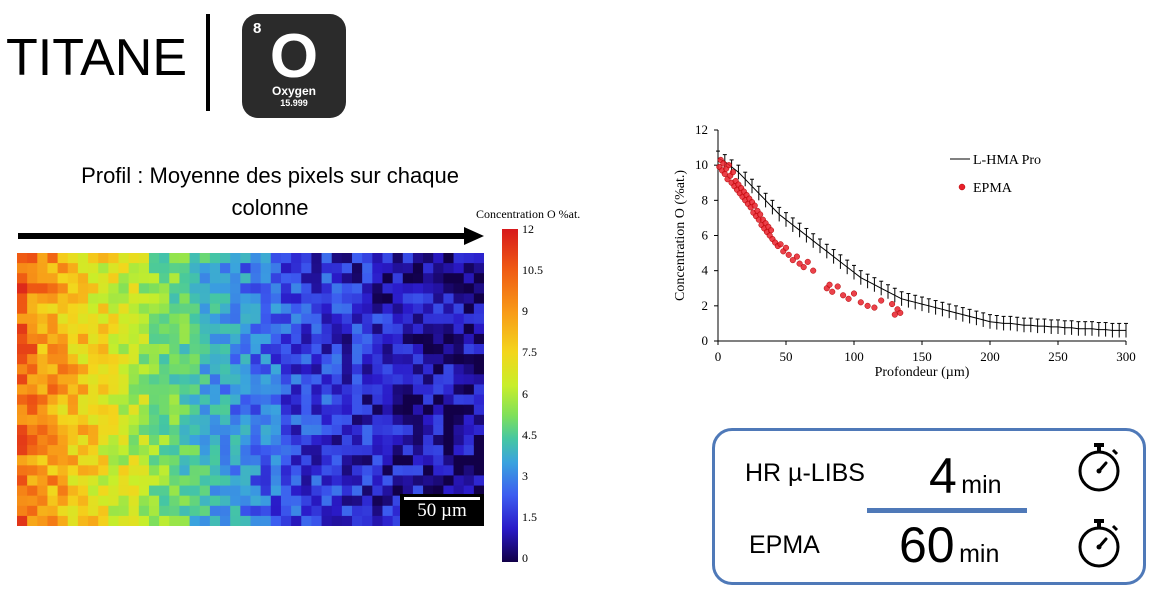 Image resolution: width=1156 pixels, height=600 pixels. I want to click on y-tick-label: 10, so click(701, 164).